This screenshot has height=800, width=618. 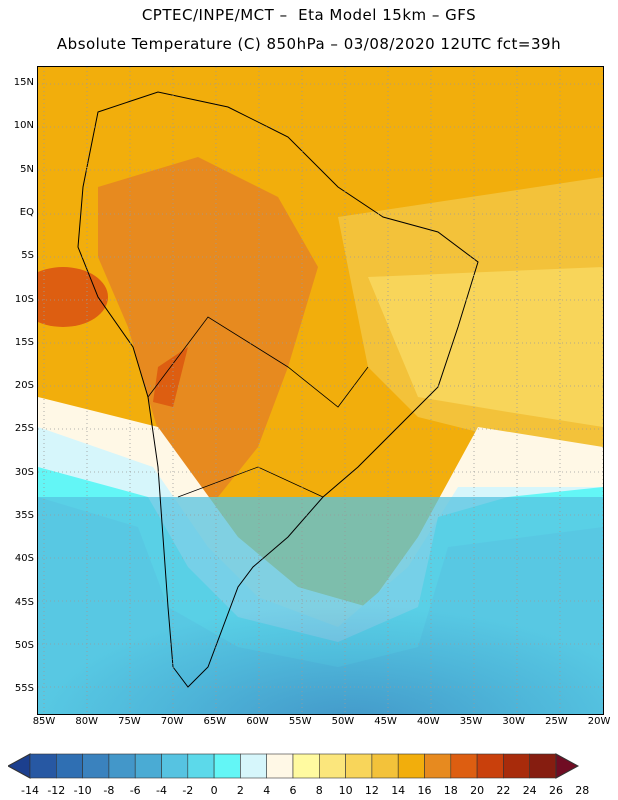 I want to click on latitude-label: 20S, so click(x=24, y=386).